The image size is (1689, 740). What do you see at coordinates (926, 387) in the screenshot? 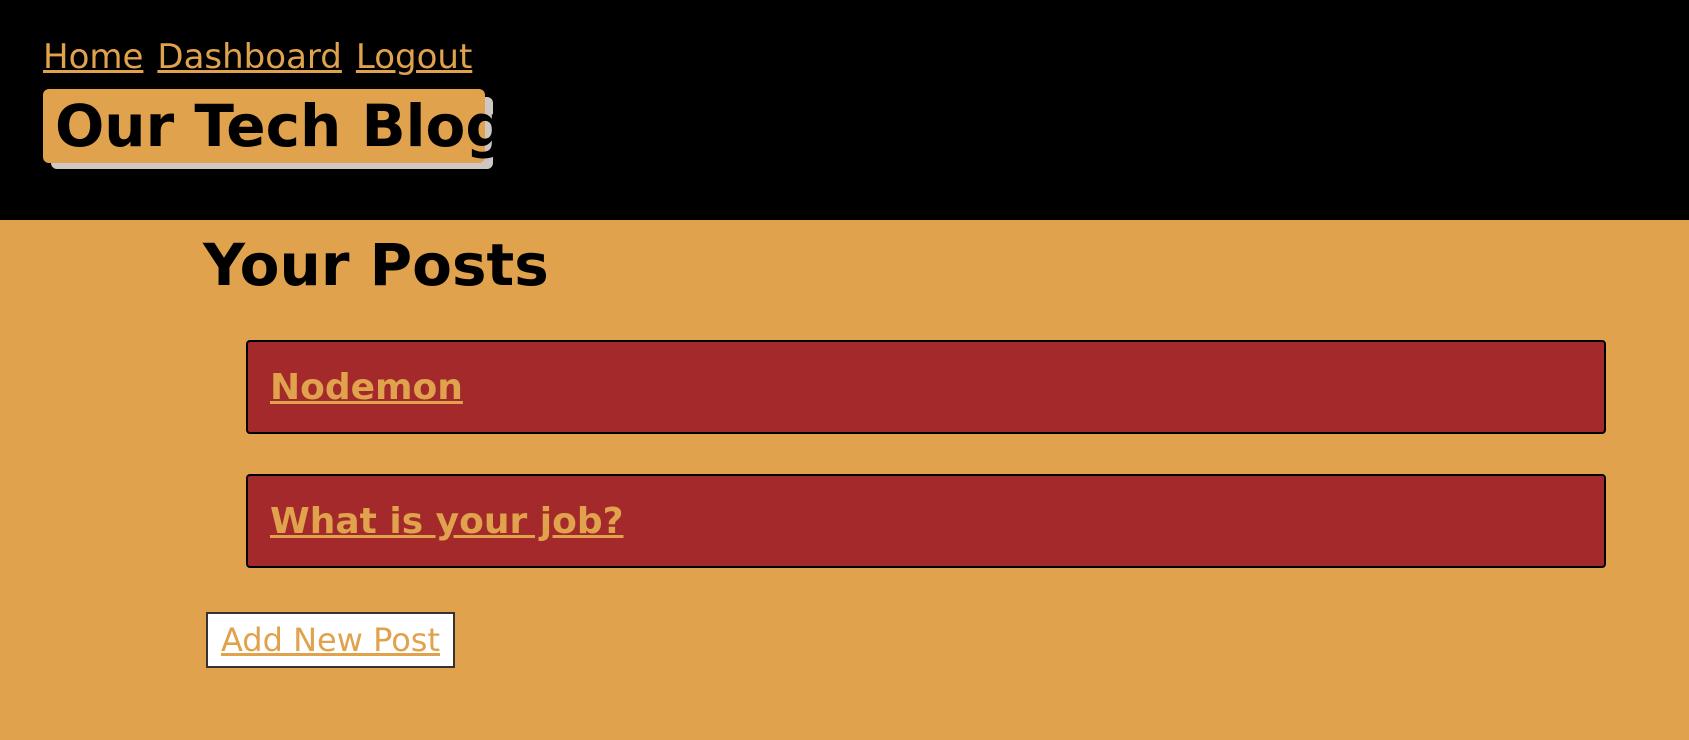
I see `post-card: Nodemon` at bounding box center [926, 387].